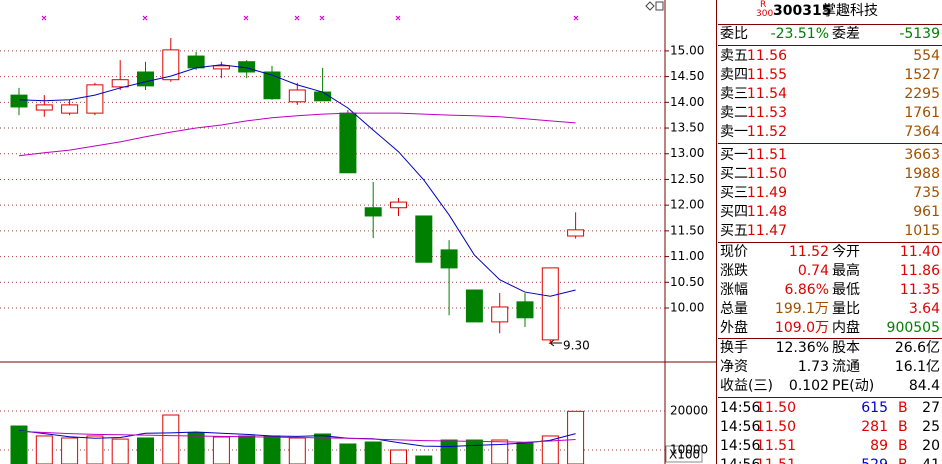  What do you see at coordinates (808, 252) in the screenshot?
I see `quote-text: 11.52` at bounding box center [808, 252].